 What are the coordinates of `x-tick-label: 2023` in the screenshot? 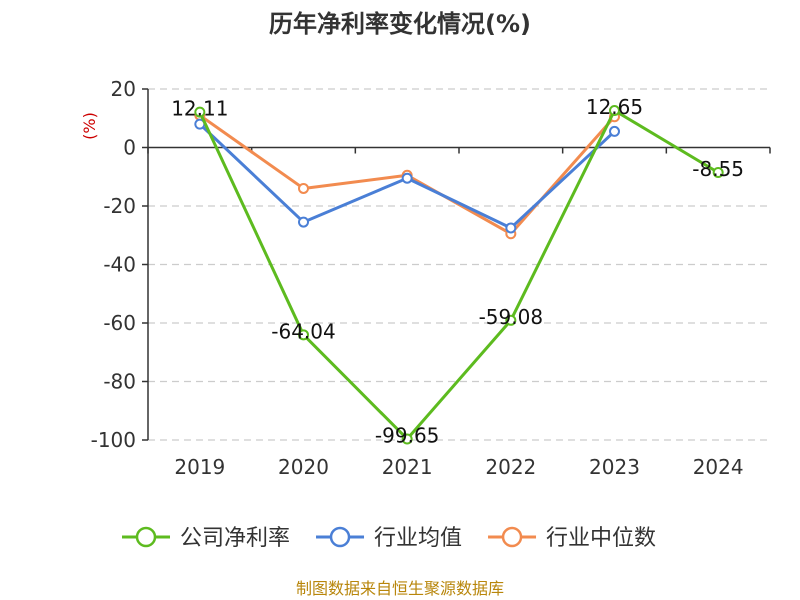 It's located at (614, 467).